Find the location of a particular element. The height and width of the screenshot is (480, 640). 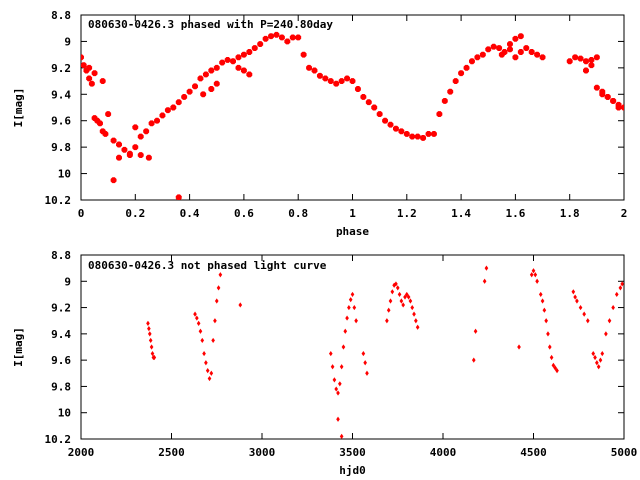

x-tick-label: 0.8 is located at coordinates (298, 213).